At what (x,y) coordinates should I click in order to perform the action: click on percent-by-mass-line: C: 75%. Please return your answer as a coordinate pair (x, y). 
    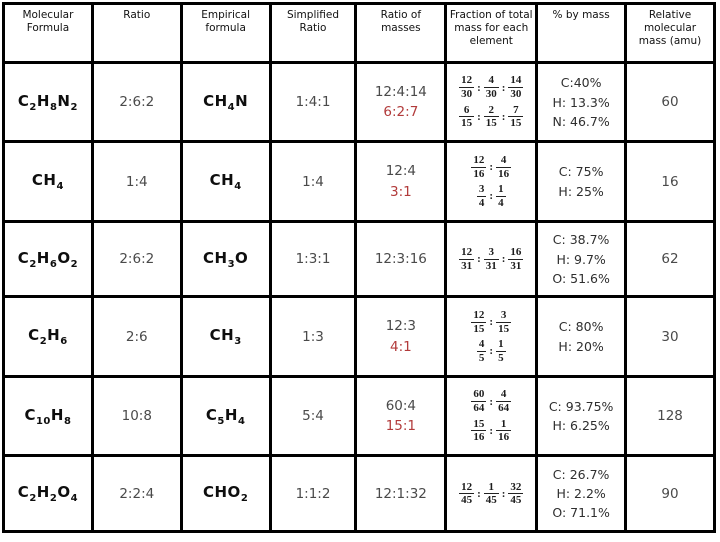
    Looking at the image, I should click on (581, 172).